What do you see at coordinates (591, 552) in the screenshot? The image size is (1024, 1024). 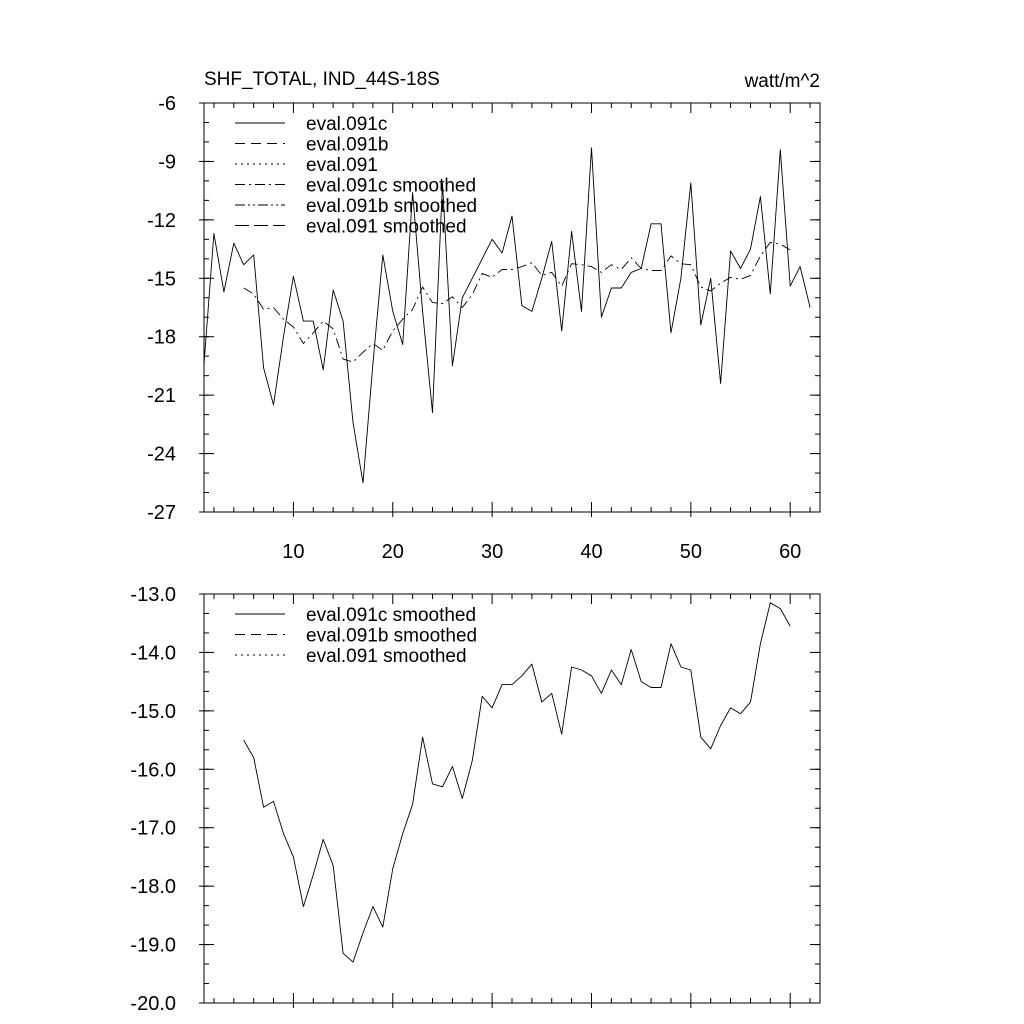 I see `x-tick-label: 40` at bounding box center [591, 552].